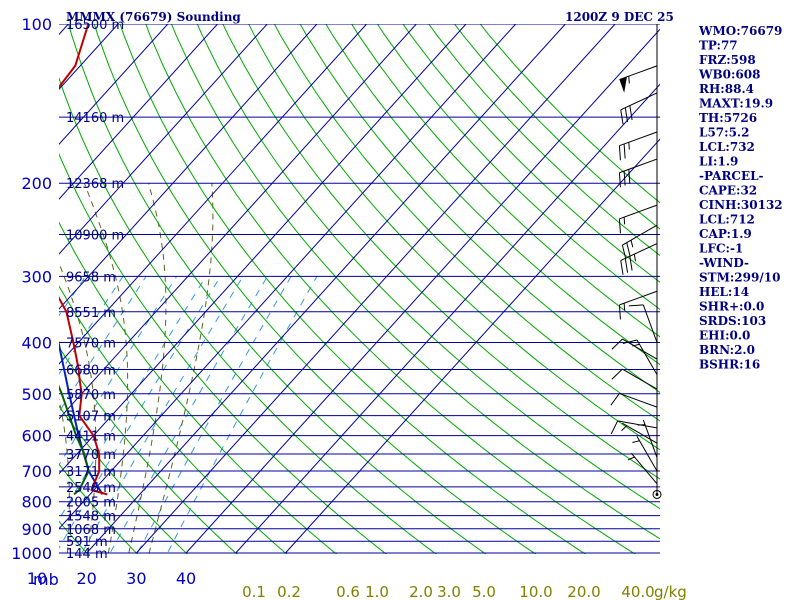  What do you see at coordinates (95, 118) in the screenshot?
I see `height-label: 14160 m` at bounding box center [95, 118].